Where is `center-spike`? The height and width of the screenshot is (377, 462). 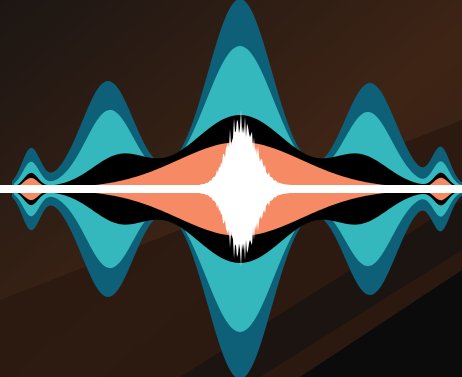 center-spike is located at coordinates (245, 188).